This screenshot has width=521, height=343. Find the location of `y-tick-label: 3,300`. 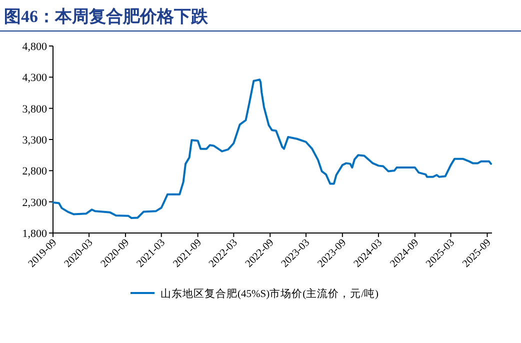

y-tick-label: 3,300 is located at coordinates (35, 140).